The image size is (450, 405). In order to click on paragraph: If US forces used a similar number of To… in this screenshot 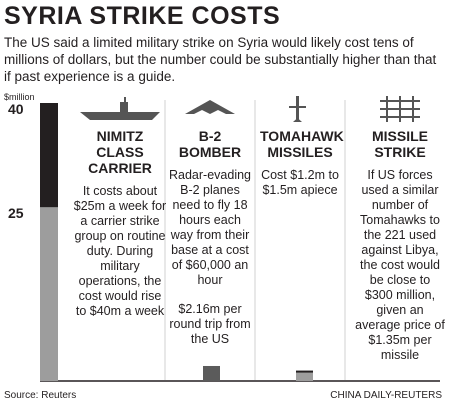, I will do `click(400, 265)`.